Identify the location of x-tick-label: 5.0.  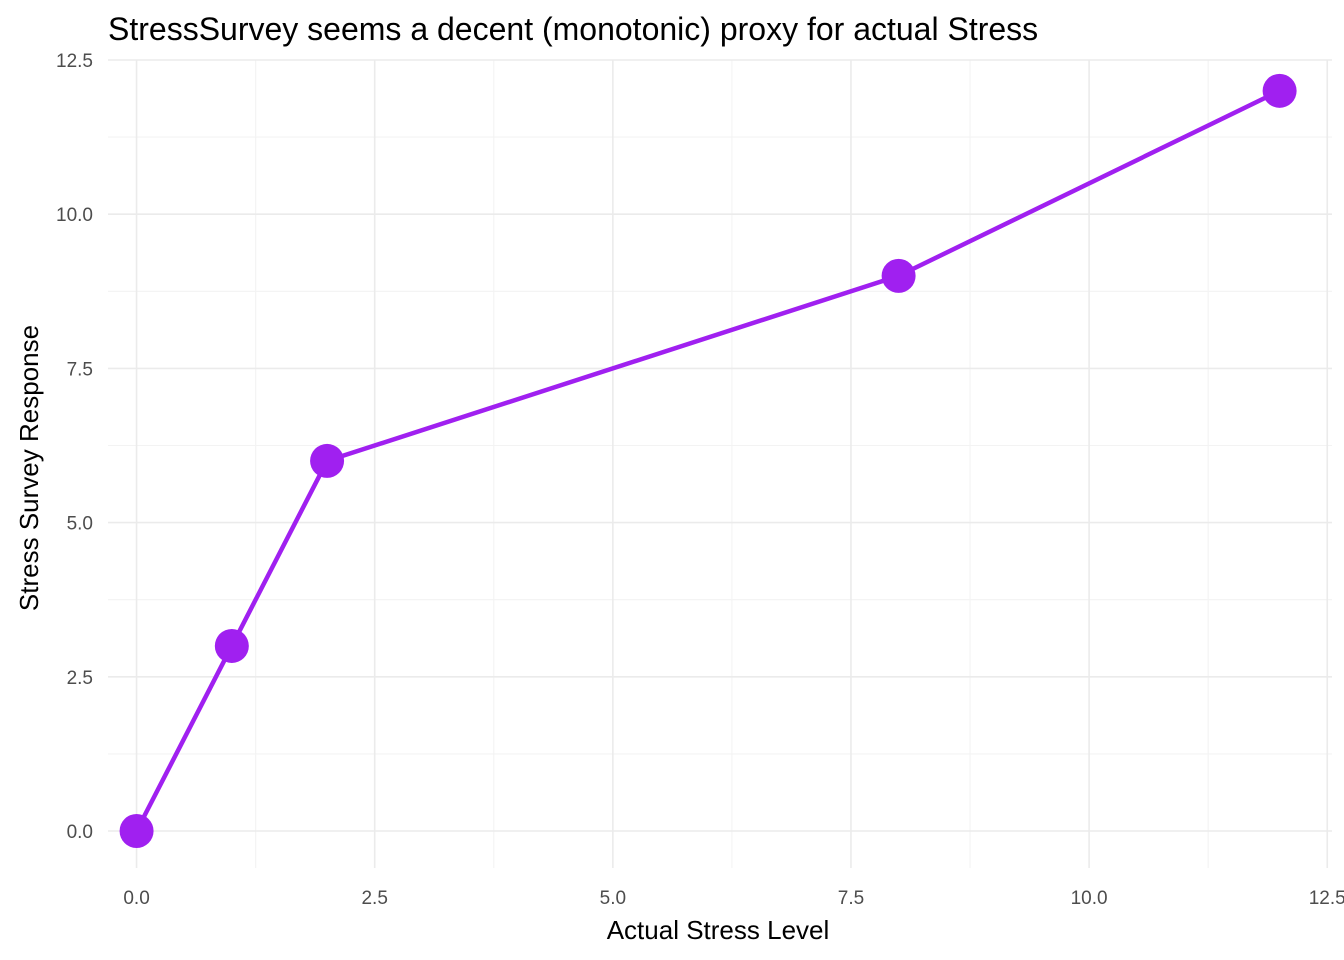
(613, 898).